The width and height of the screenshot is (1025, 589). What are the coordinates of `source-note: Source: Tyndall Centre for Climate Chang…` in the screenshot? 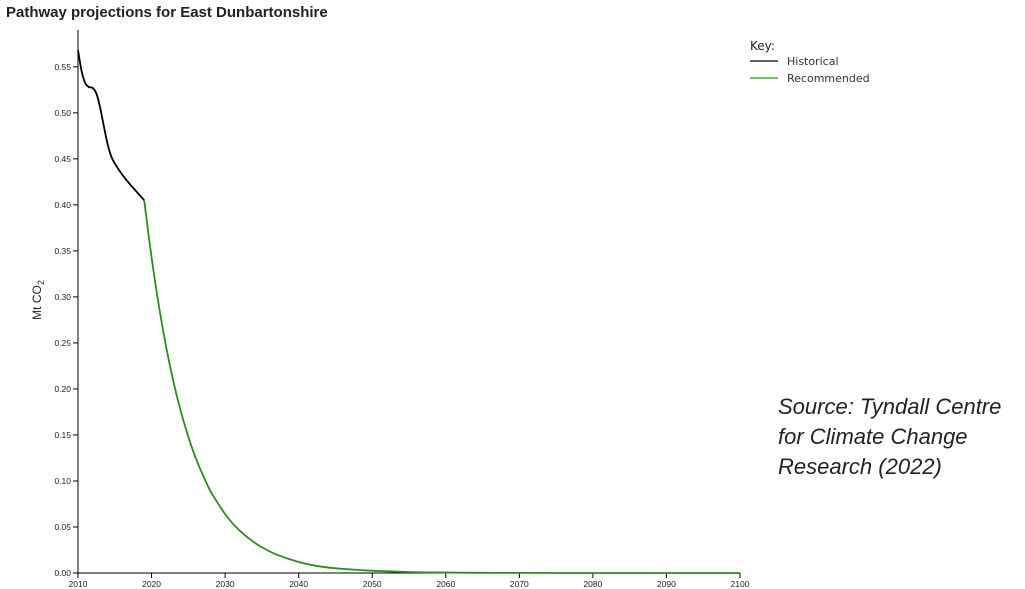 It's located at (890, 436).